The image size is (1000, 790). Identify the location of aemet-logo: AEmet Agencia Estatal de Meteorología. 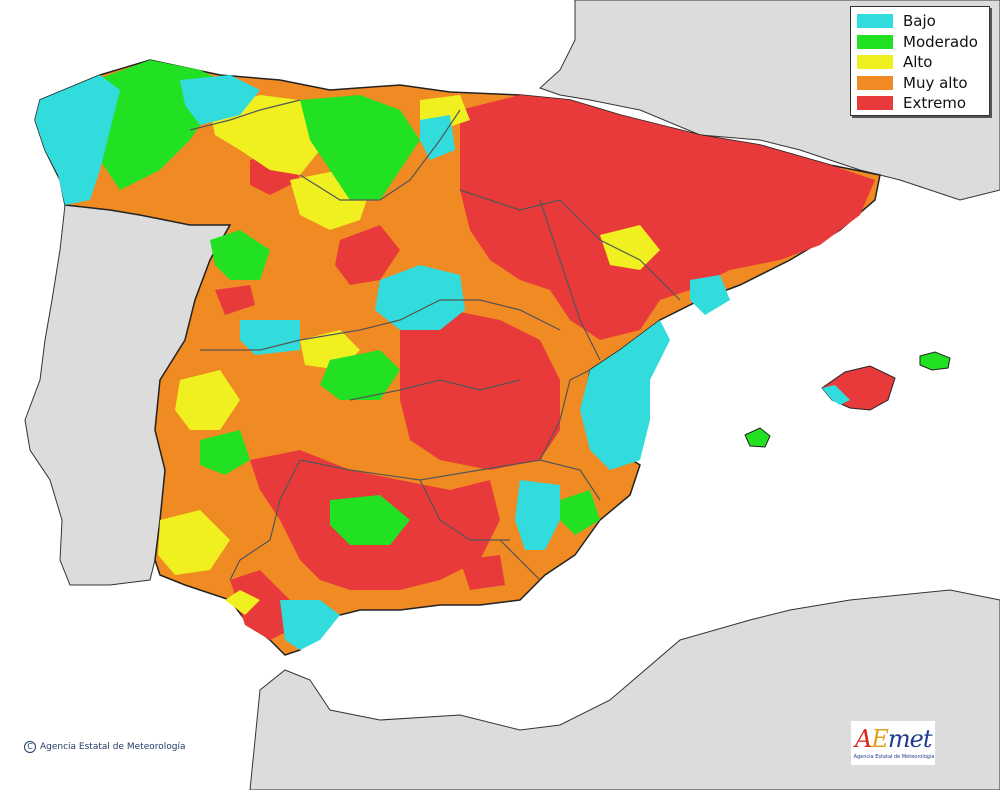
(893, 743).